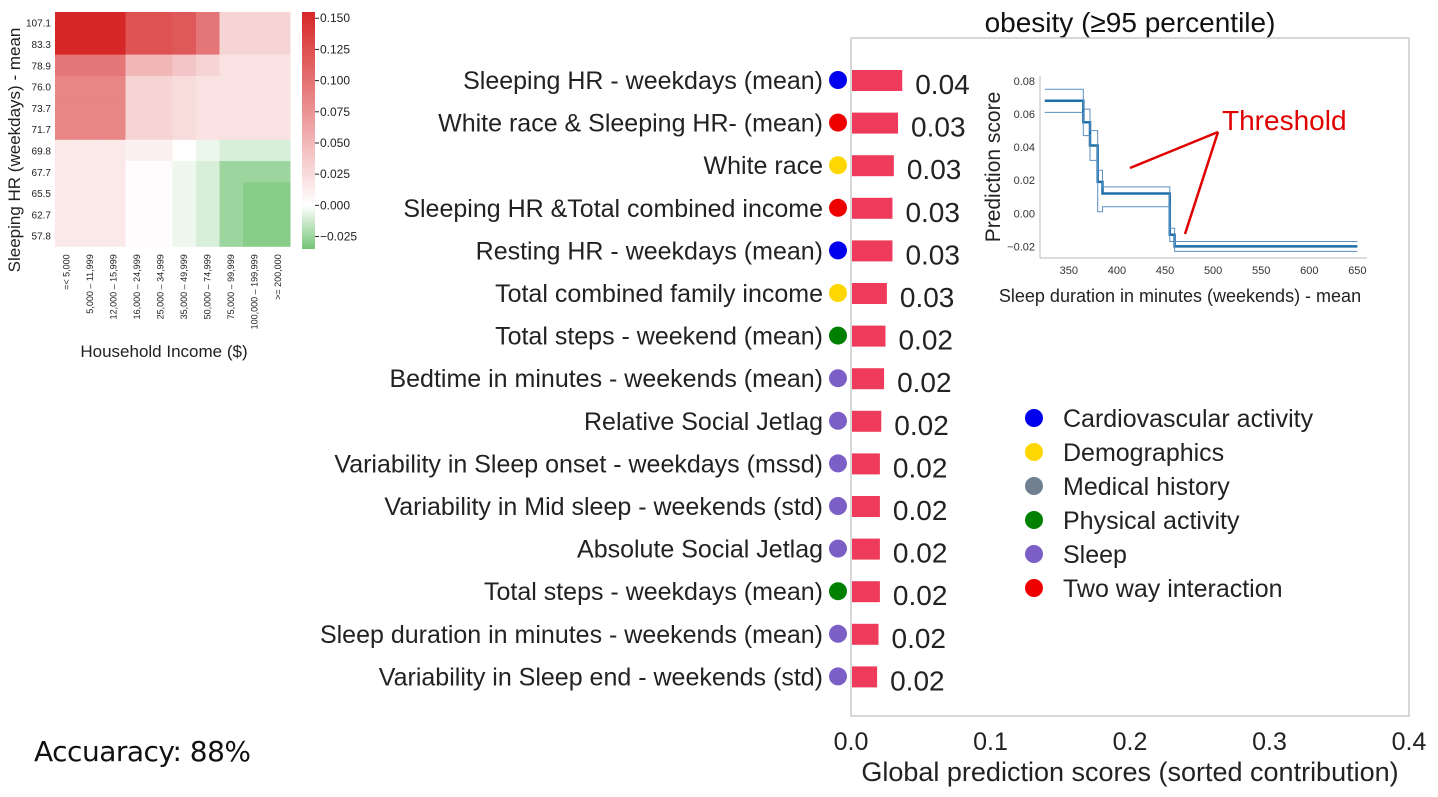  I want to click on threshold-arrow, so click(1201, 183).